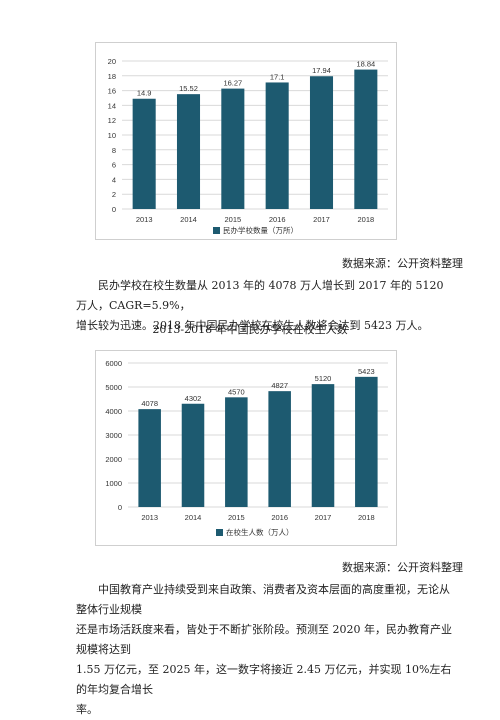  What do you see at coordinates (112, 120) in the screenshot?
I see `y-tick-label: 12` at bounding box center [112, 120].